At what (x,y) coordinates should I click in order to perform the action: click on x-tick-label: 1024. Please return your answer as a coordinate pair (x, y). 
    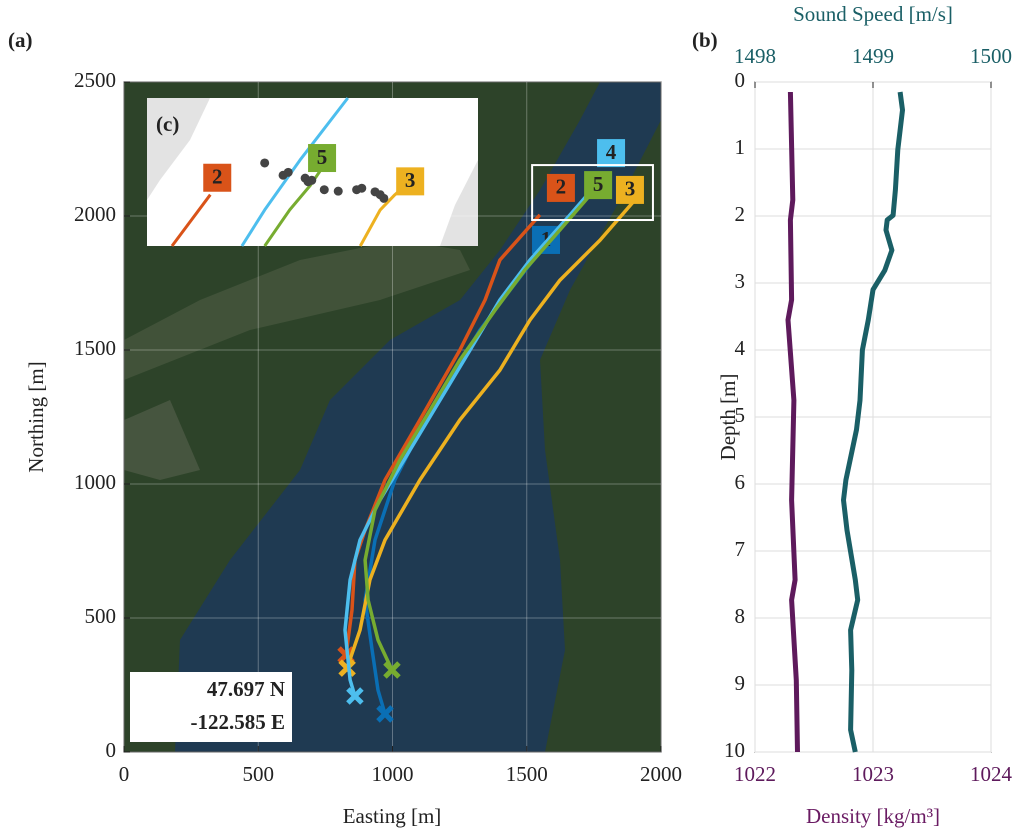
    Looking at the image, I should click on (991, 774).